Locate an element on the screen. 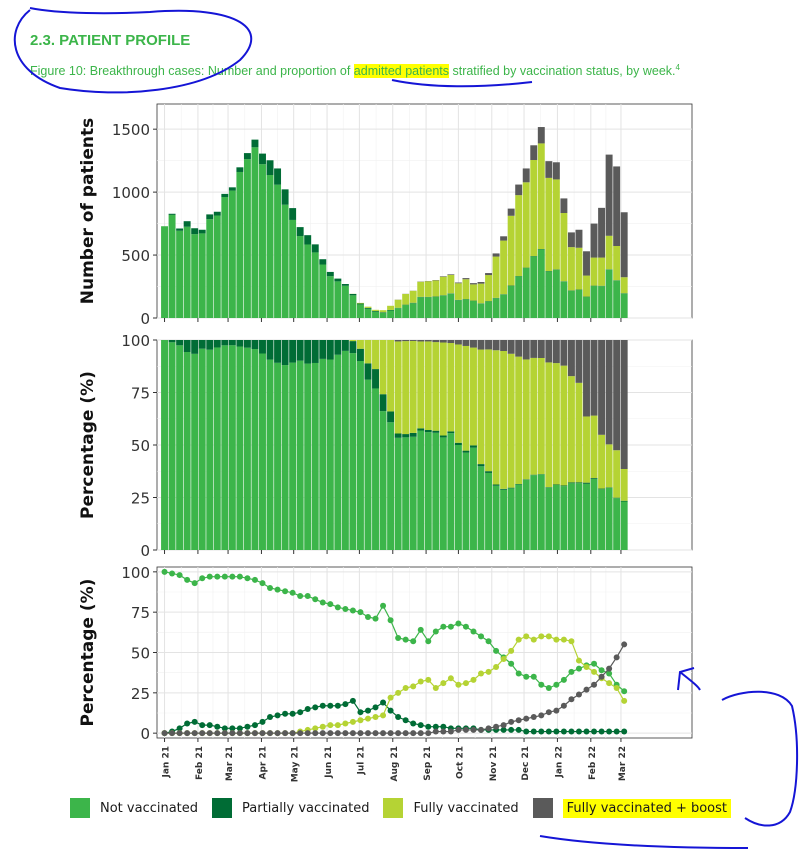  y-tick-label: 25 is located at coordinates (140, 694).